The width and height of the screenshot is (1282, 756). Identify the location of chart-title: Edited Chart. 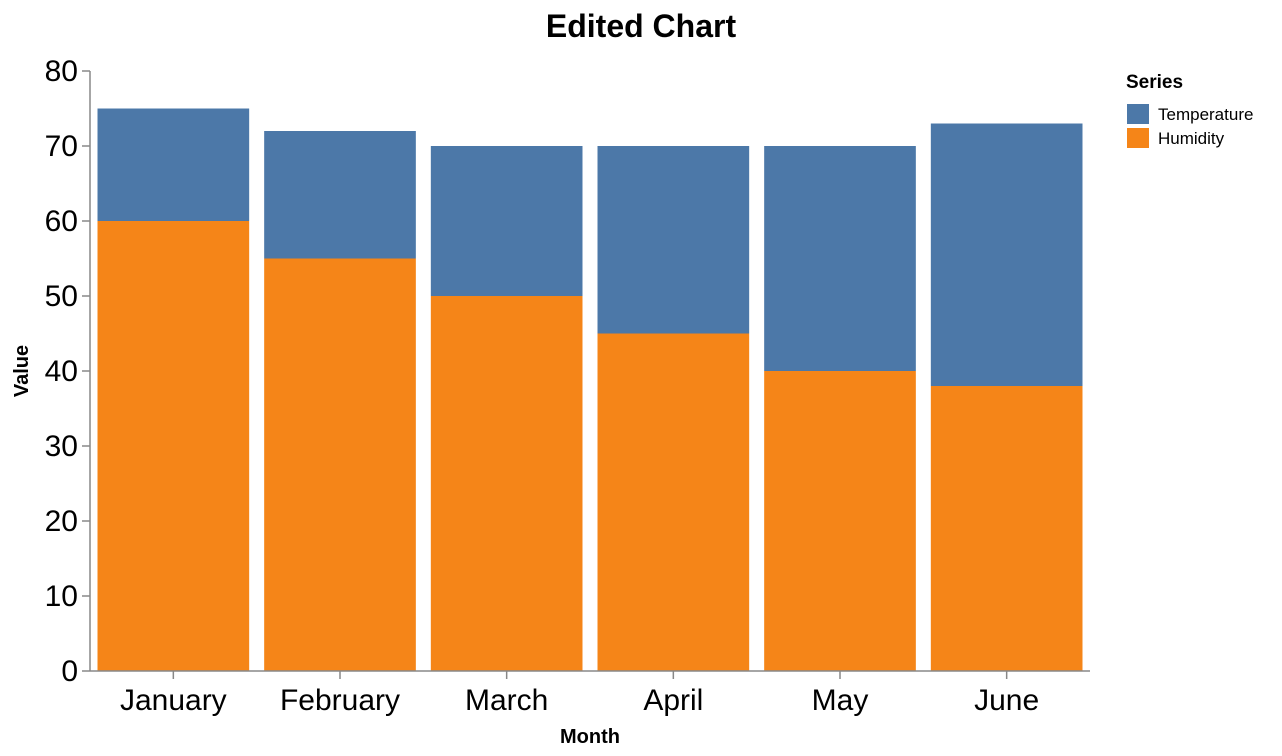
(641, 26).